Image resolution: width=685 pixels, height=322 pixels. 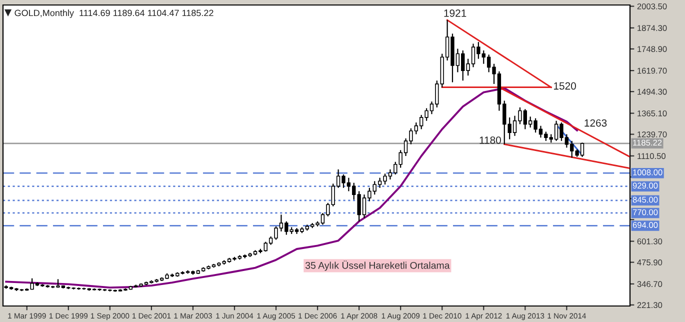 I want to click on y-tick-label: 475.90, so click(x=649, y=262).